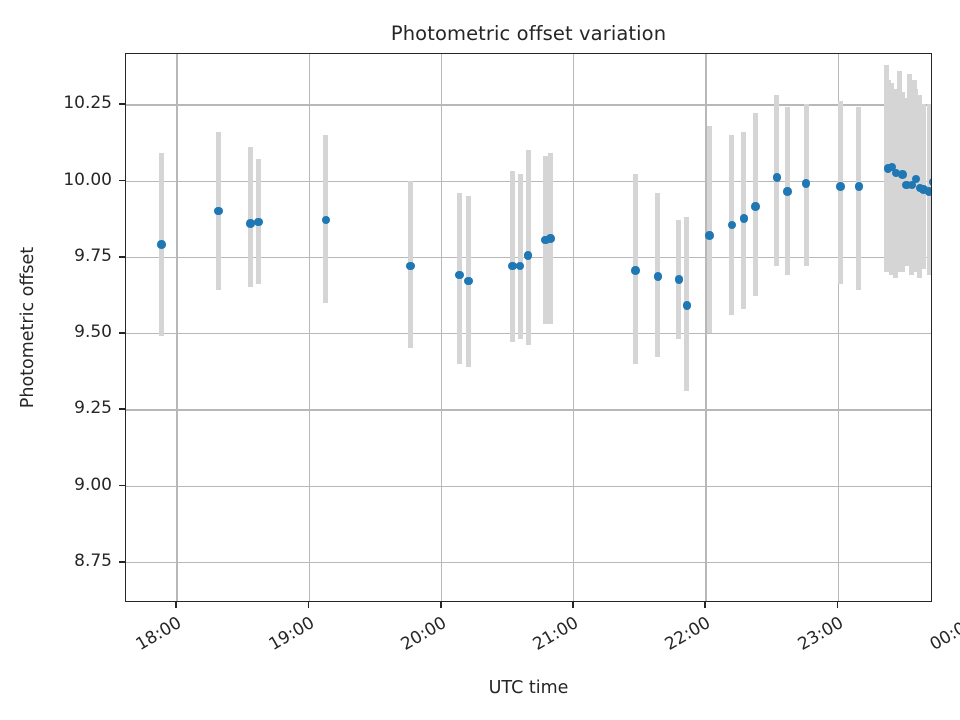 The width and height of the screenshot is (960, 720). Describe the element at coordinates (528, 33) in the screenshot. I see `page-title: Photometric offset variation` at that location.